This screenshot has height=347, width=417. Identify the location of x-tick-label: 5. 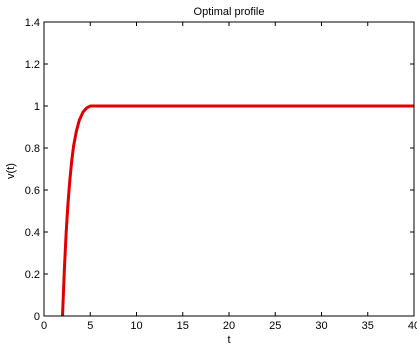
(90, 326).